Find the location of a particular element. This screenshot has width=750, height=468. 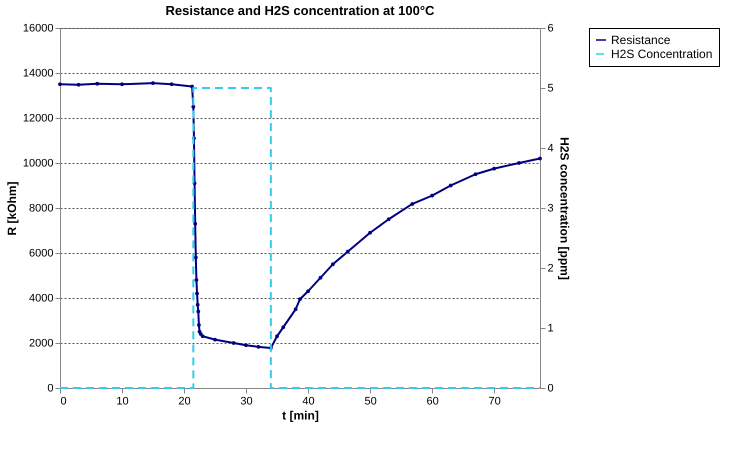

y2-tick-label: 2 is located at coordinates (551, 268).